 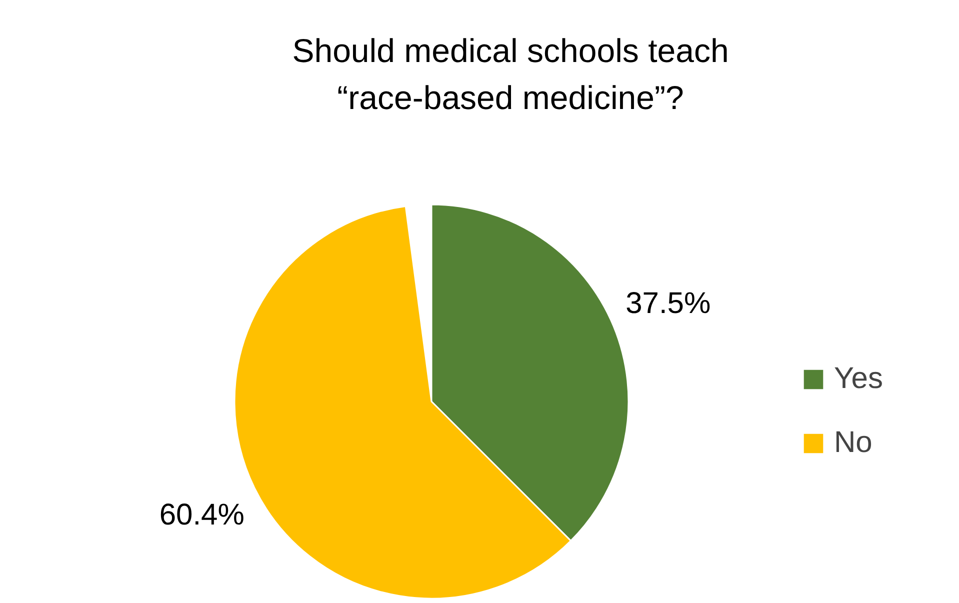 What do you see at coordinates (858, 379) in the screenshot?
I see `legend-label: Yes` at bounding box center [858, 379].